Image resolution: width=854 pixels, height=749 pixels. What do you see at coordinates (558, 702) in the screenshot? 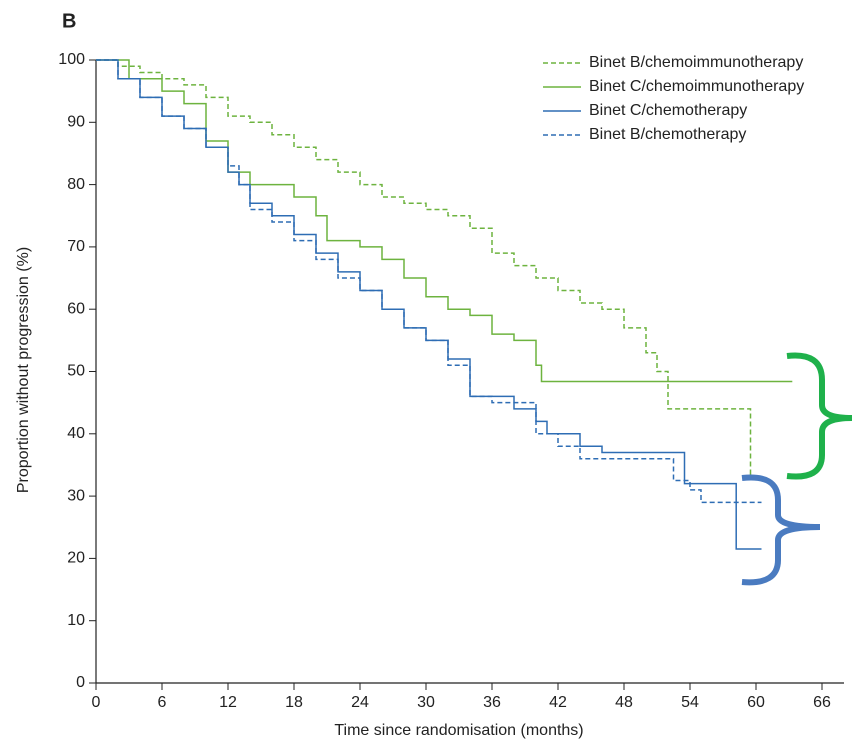
I see `x-tick-label: 42` at bounding box center [558, 702].